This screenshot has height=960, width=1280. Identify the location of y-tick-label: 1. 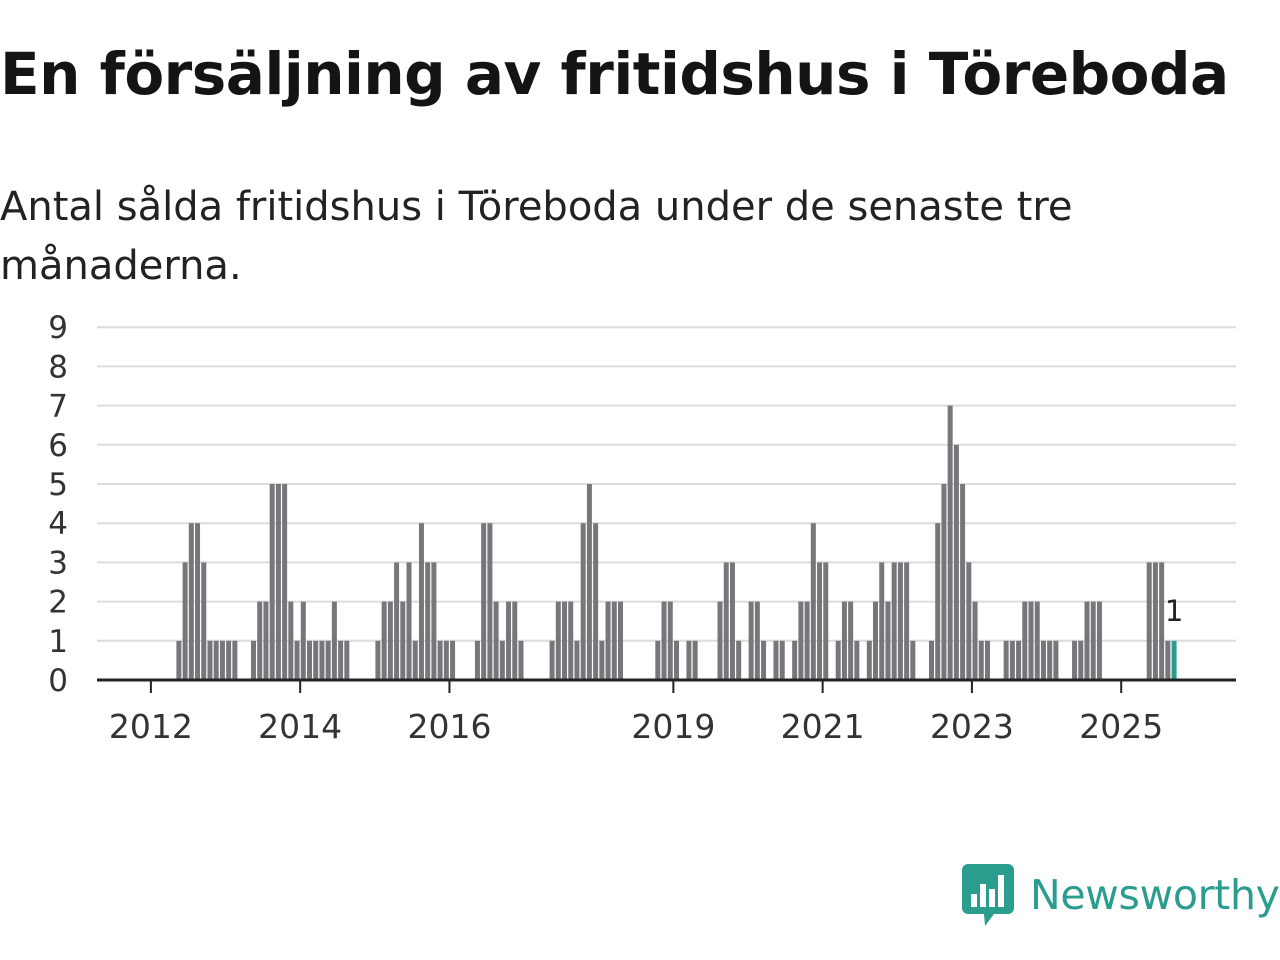
(58, 642).